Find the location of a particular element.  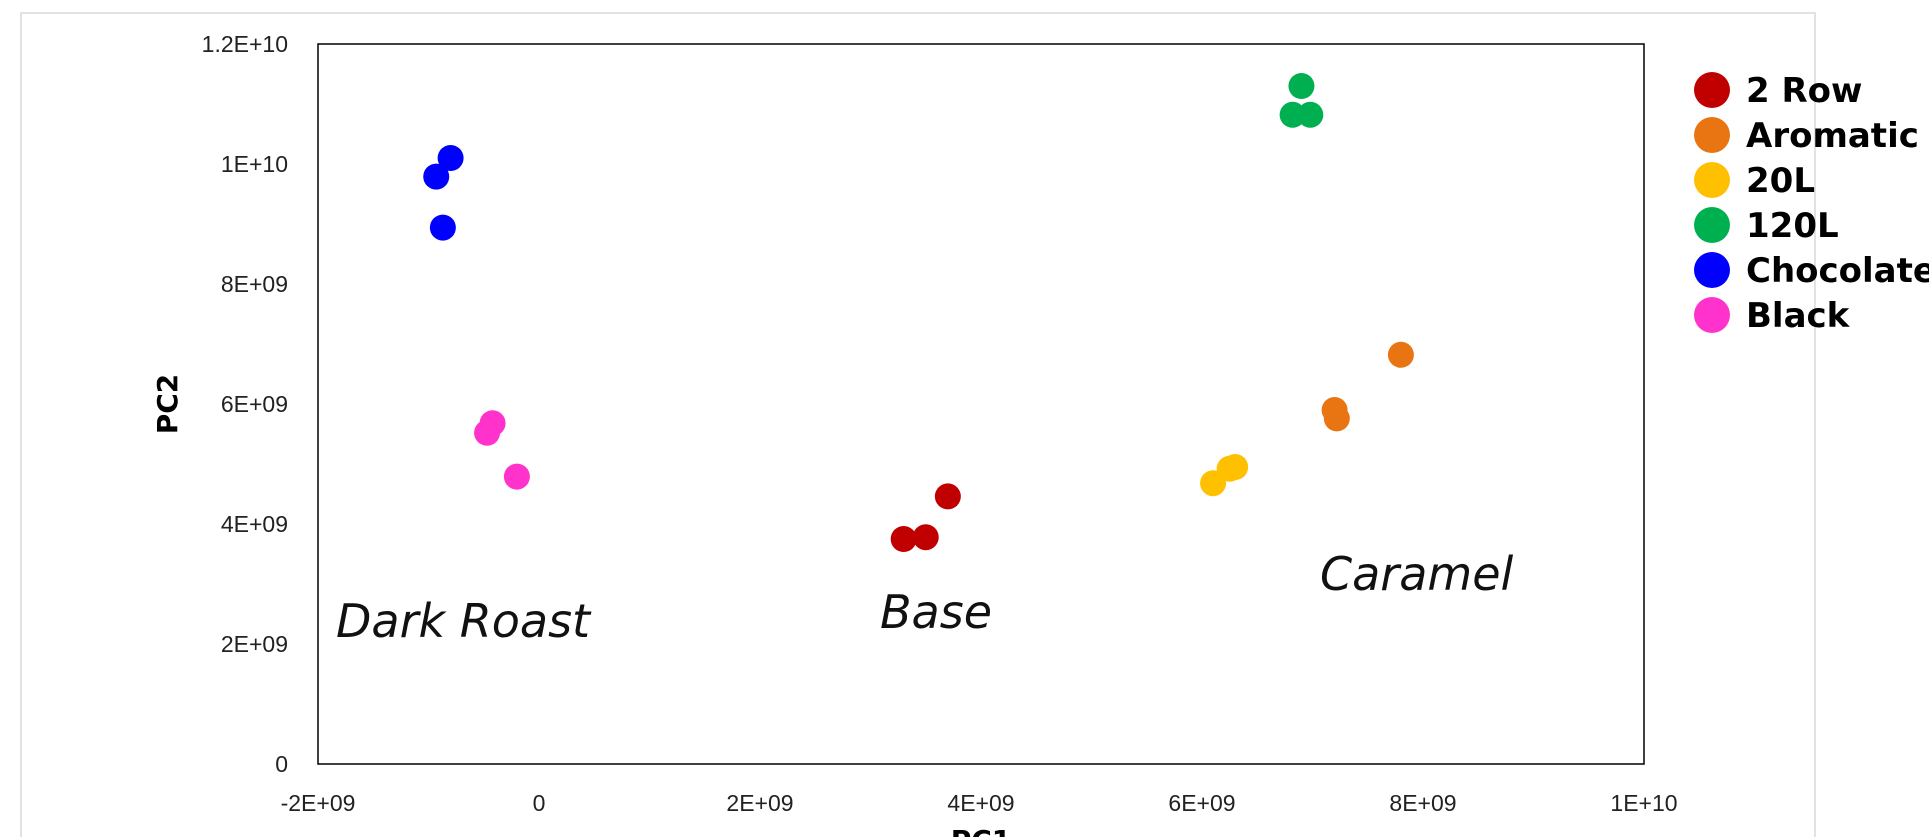

y-axis-ticks: 0 2E+09 4E+09 6E+09 8E+09 1E+10 1.2E+10 is located at coordinates (245, 404).